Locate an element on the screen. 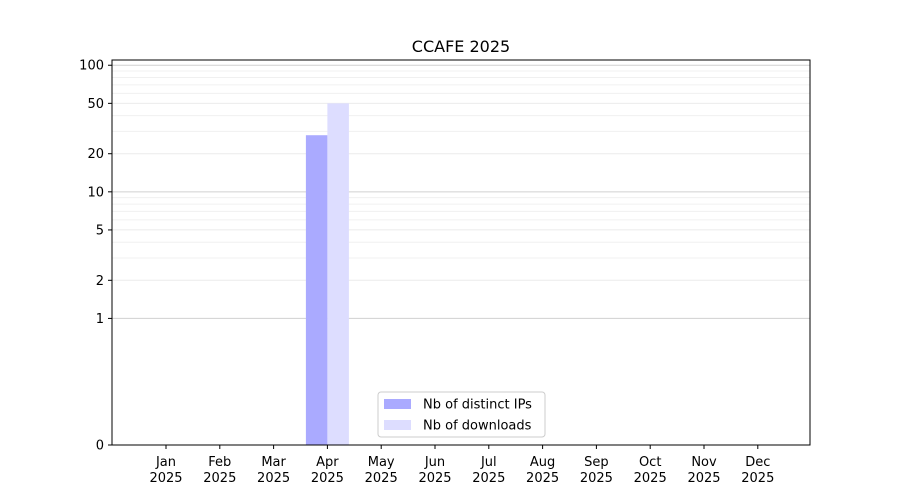  x-tick-label-month: Oct is located at coordinates (650, 462).